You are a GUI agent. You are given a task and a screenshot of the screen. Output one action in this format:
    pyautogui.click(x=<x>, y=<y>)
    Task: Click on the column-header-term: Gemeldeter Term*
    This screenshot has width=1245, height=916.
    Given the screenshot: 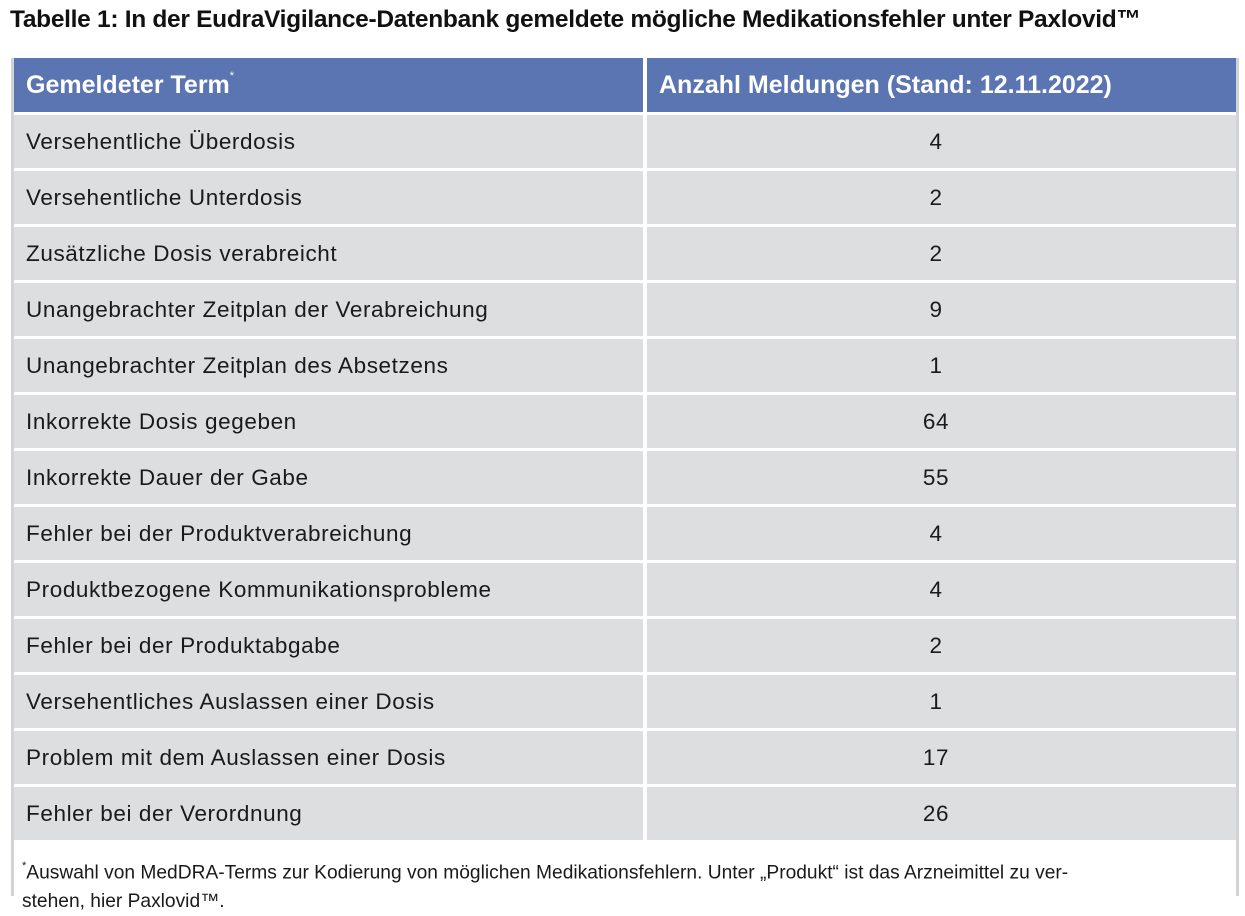 What is the action you would take?
    pyautogui.click(x=330, y=86)
    